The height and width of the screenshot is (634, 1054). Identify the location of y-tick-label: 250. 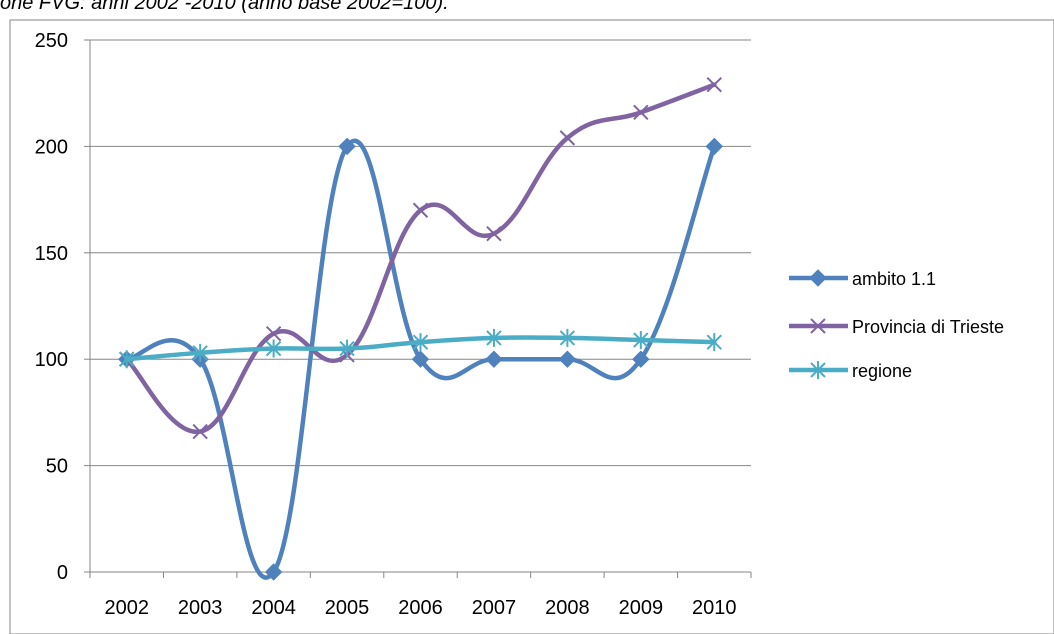
(51, 41).